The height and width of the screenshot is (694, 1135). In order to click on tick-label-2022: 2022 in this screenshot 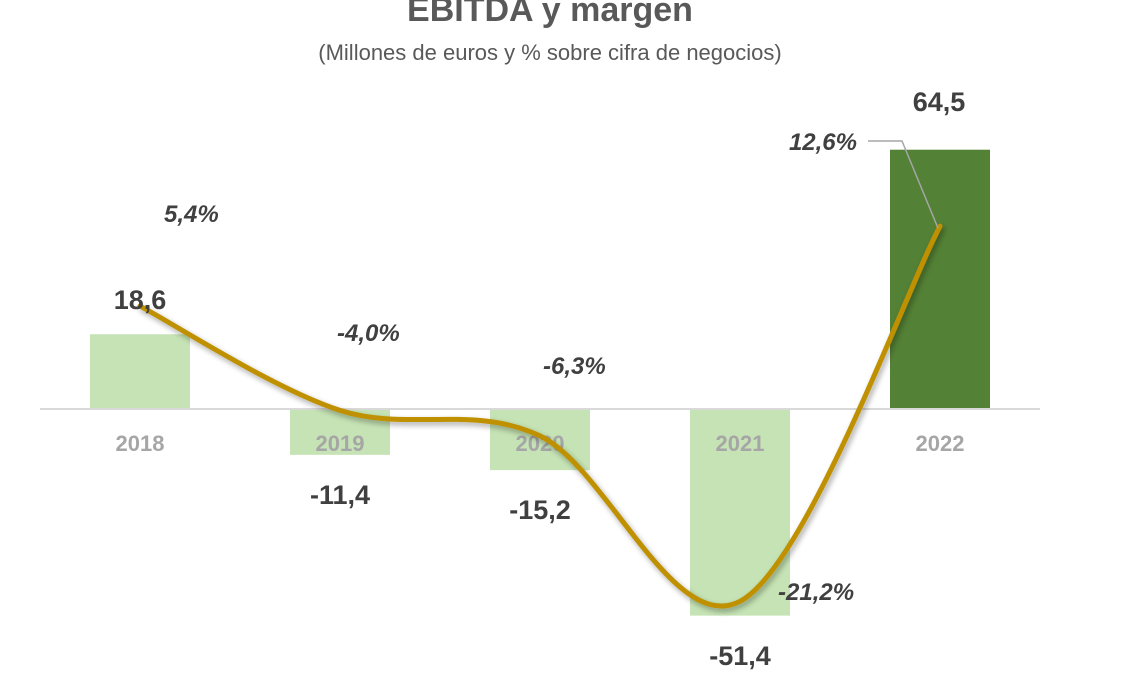, I will do `click(940, 443)`.